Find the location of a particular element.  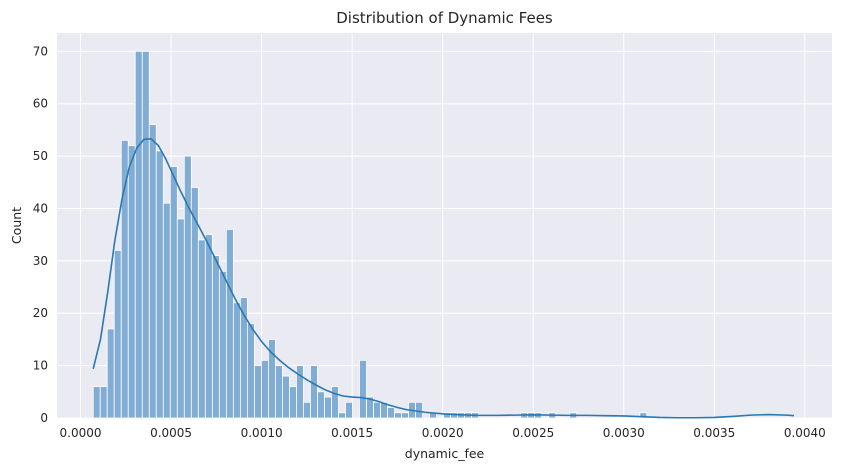

x-tick-label: 0.0025 is located at coordinates (533, 433).